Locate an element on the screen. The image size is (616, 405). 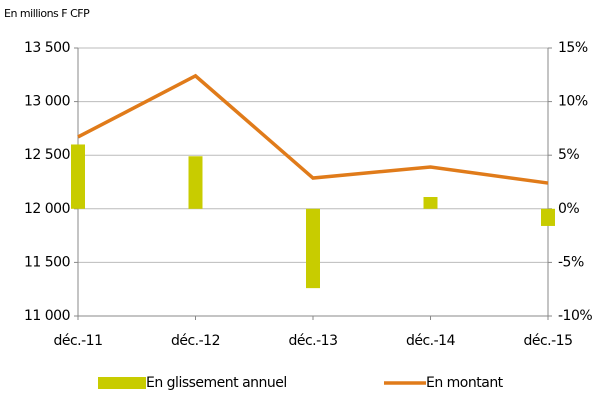
x-tick-label: déc.-11 is located at coordinates (77, 341).